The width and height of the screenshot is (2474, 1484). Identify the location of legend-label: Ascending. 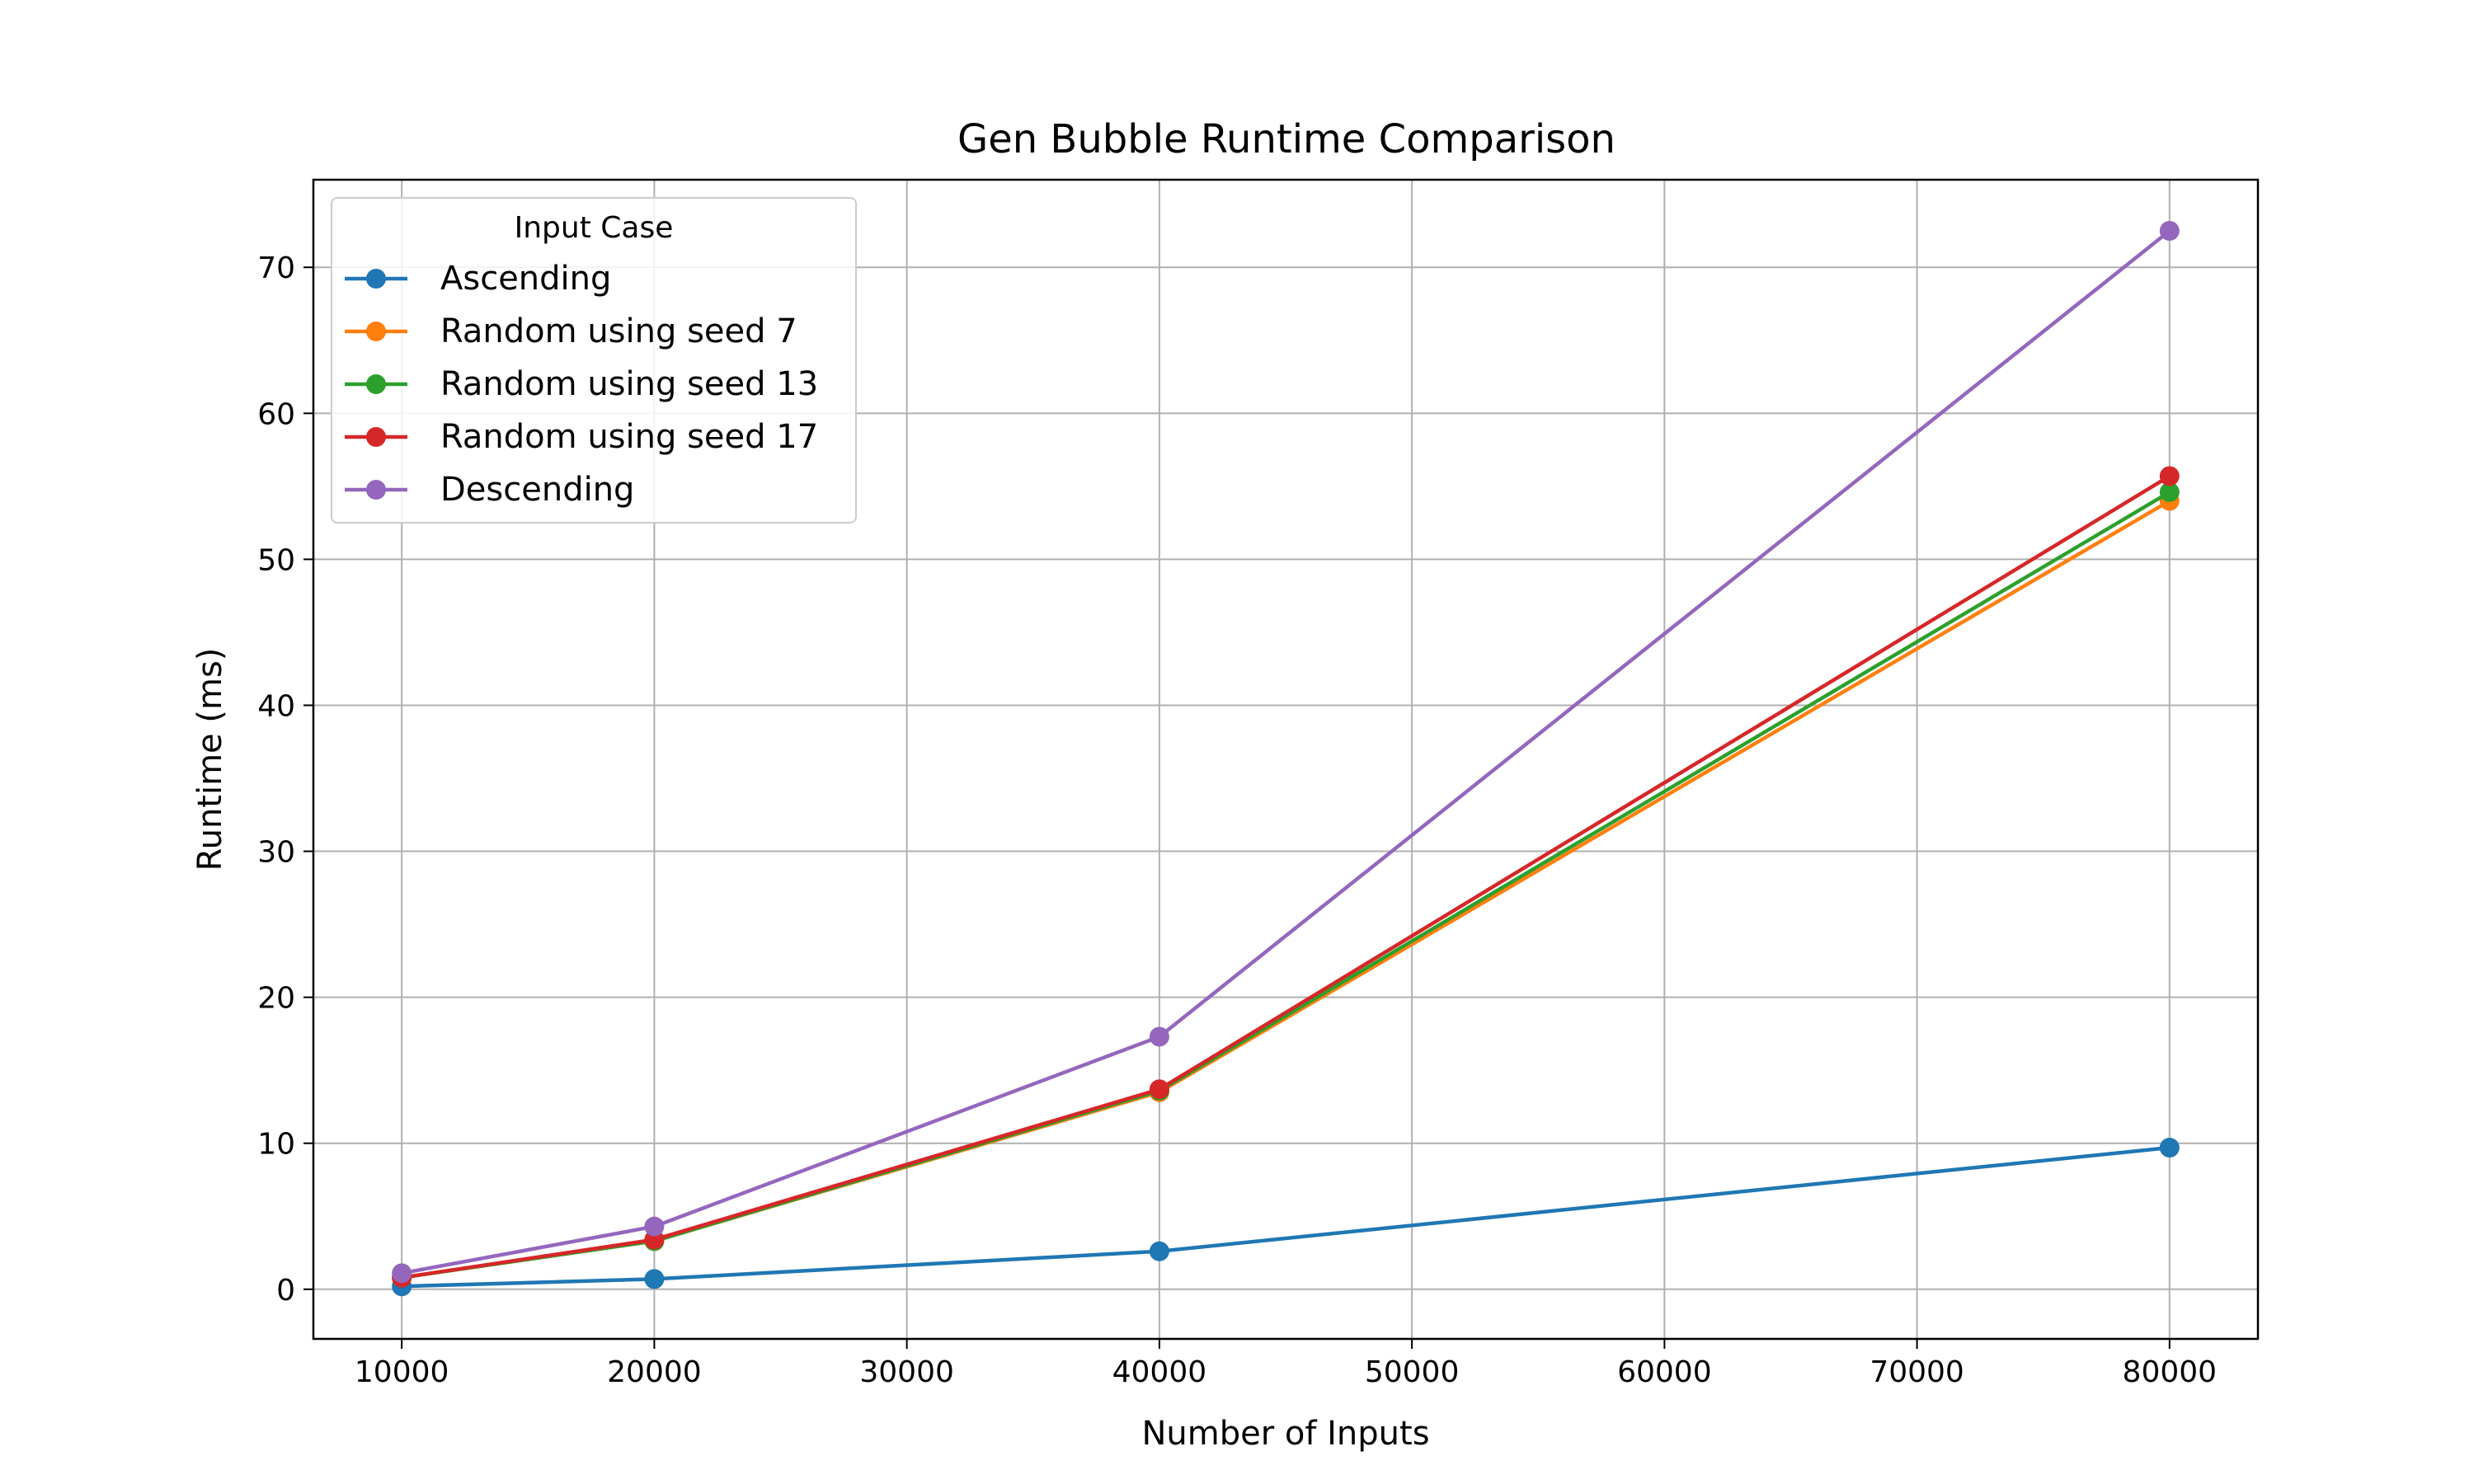
(525, 279).